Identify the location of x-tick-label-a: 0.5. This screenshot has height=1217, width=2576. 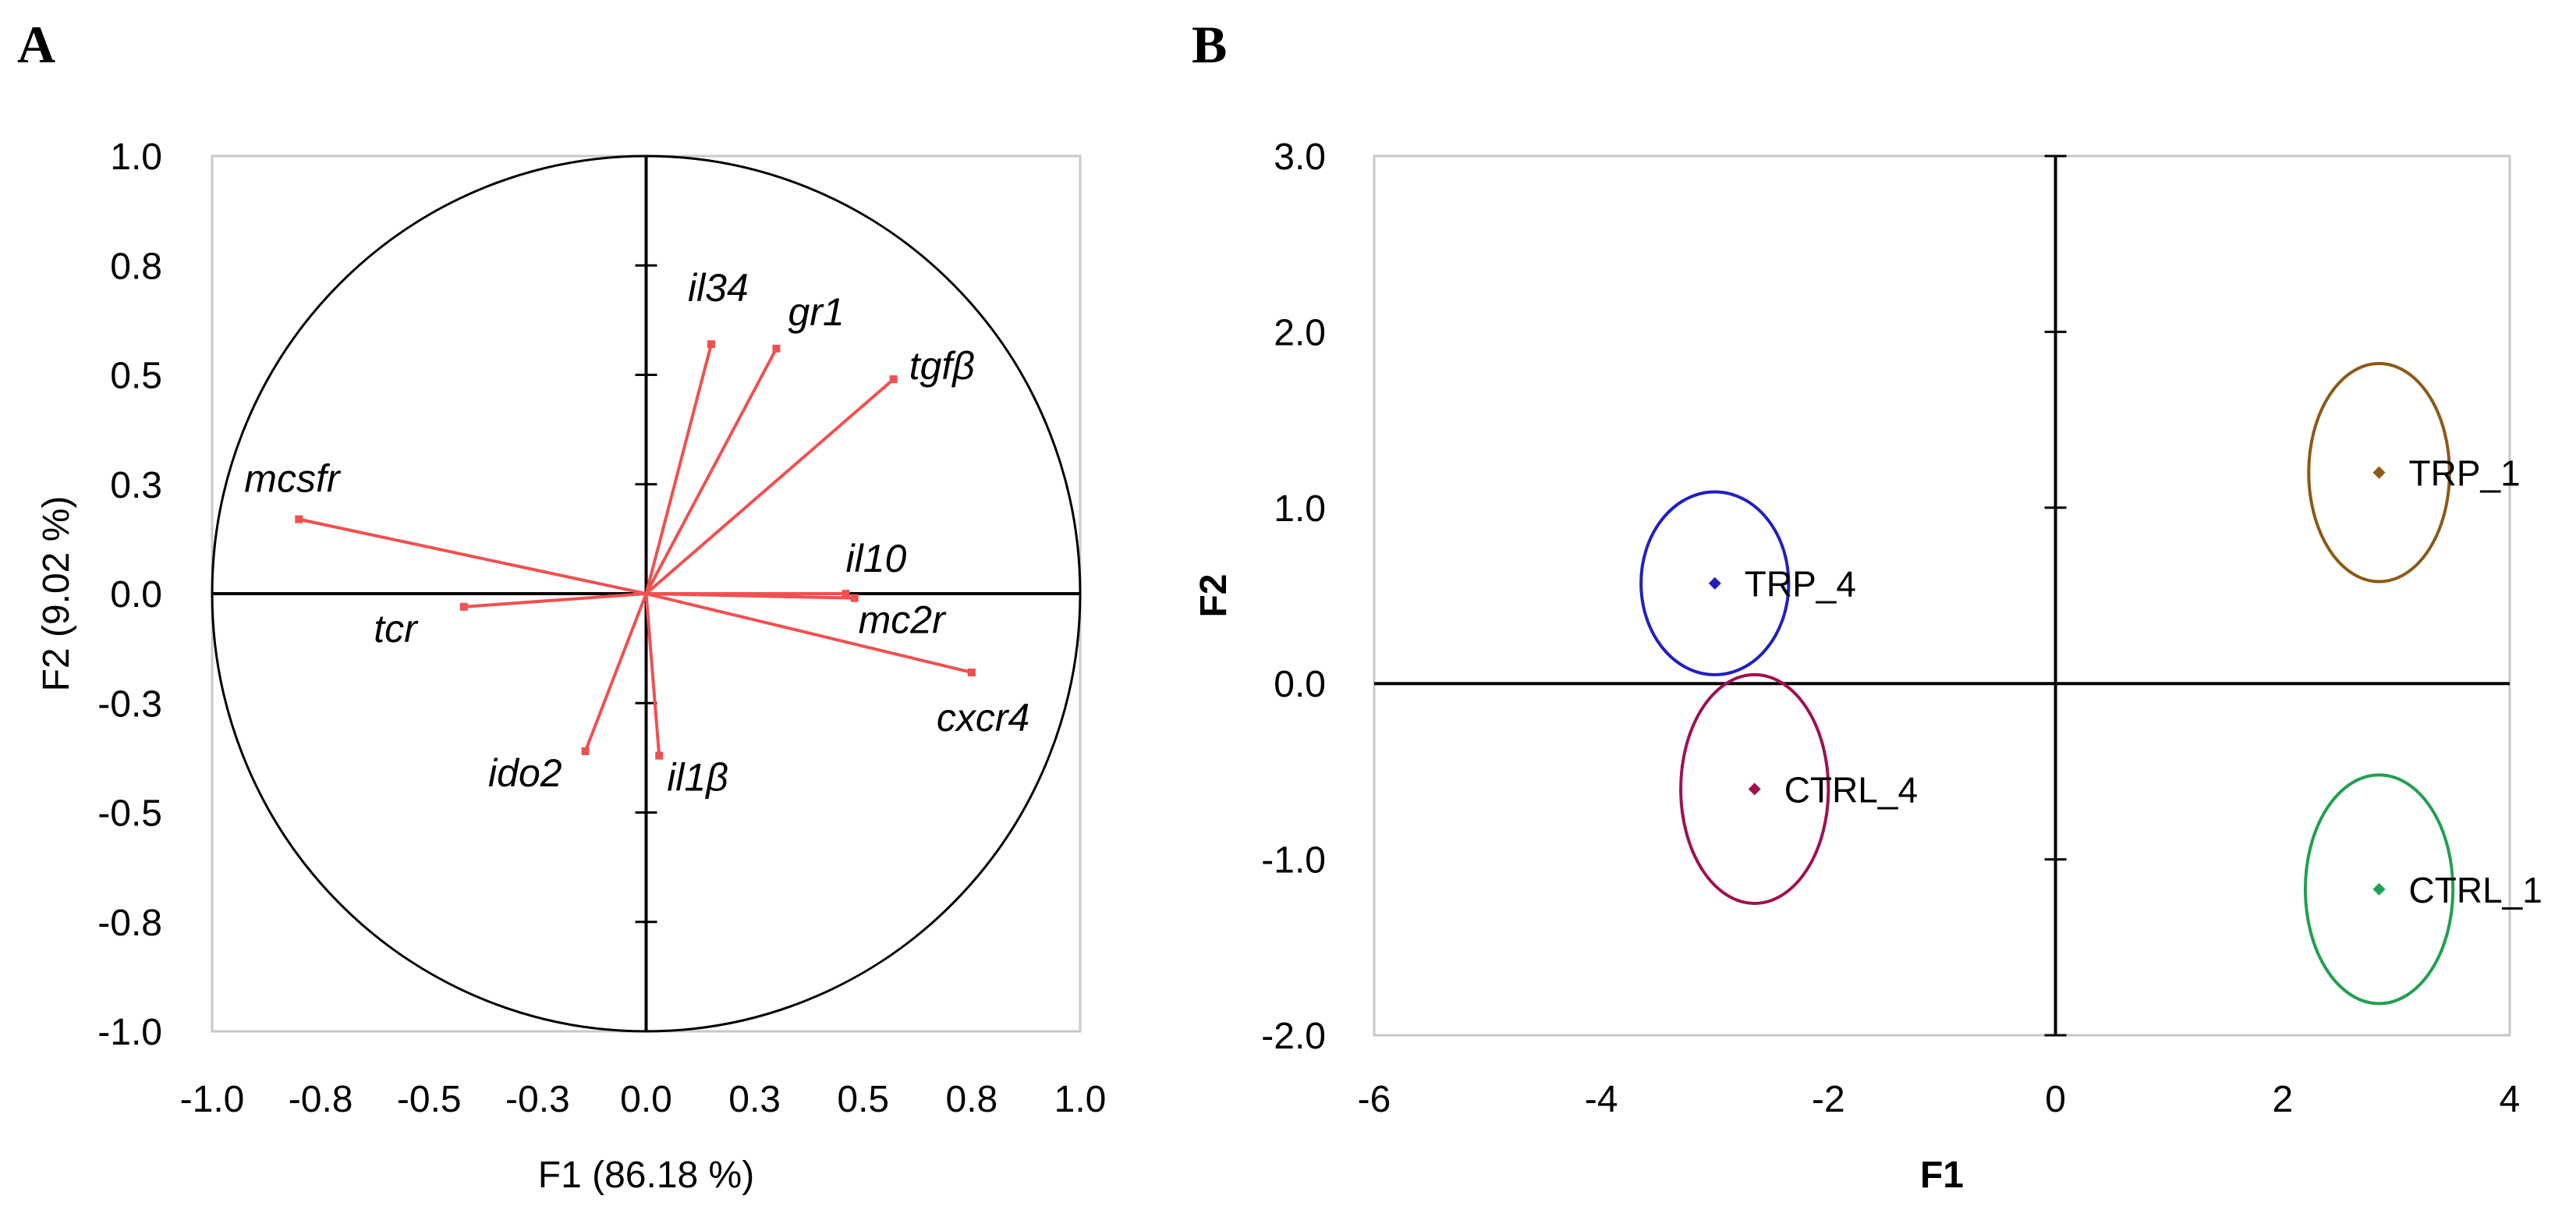
(863, 1099).